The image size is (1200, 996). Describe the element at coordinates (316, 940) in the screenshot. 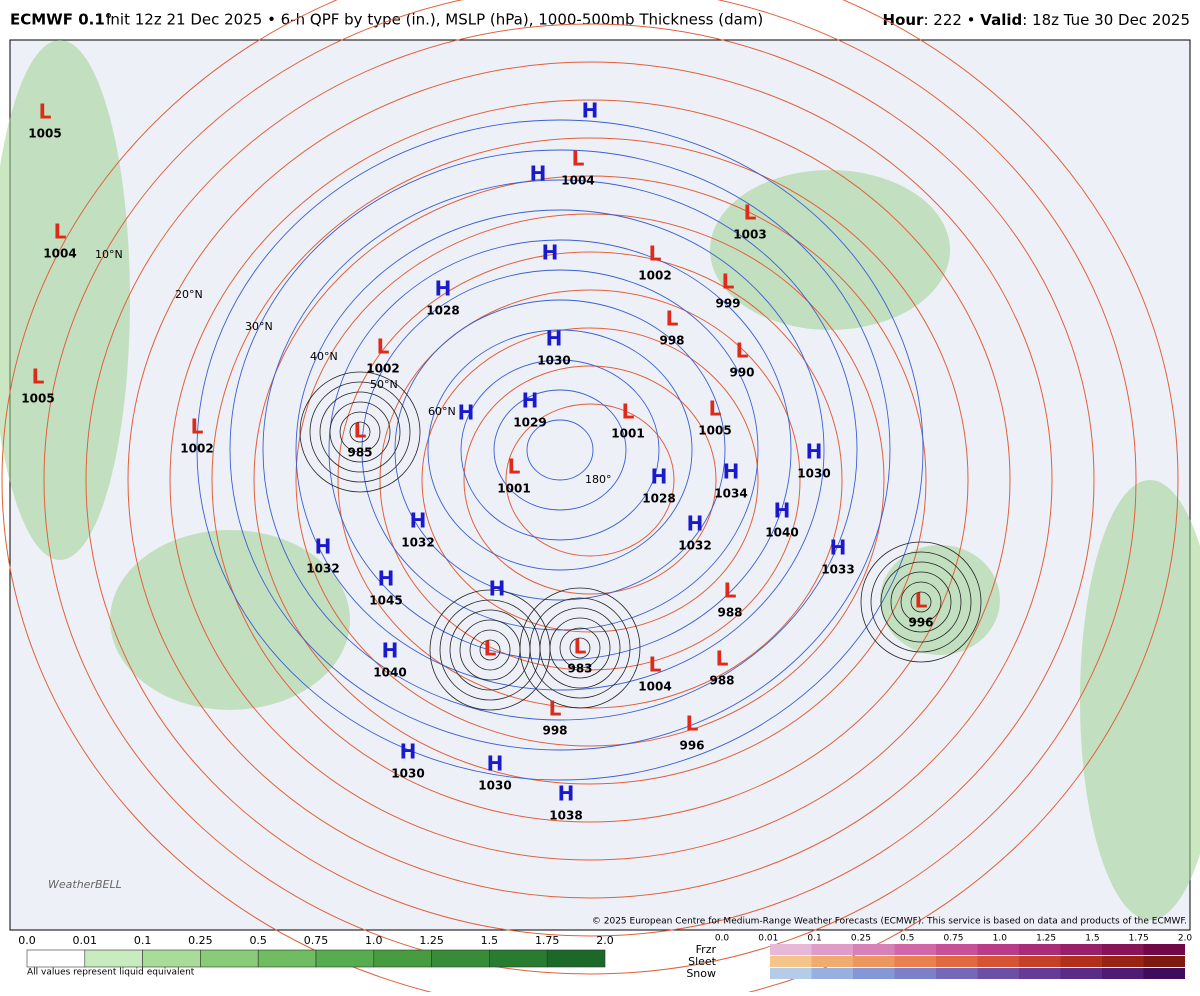

I see `legend-tick-label: 0.75` at that location.